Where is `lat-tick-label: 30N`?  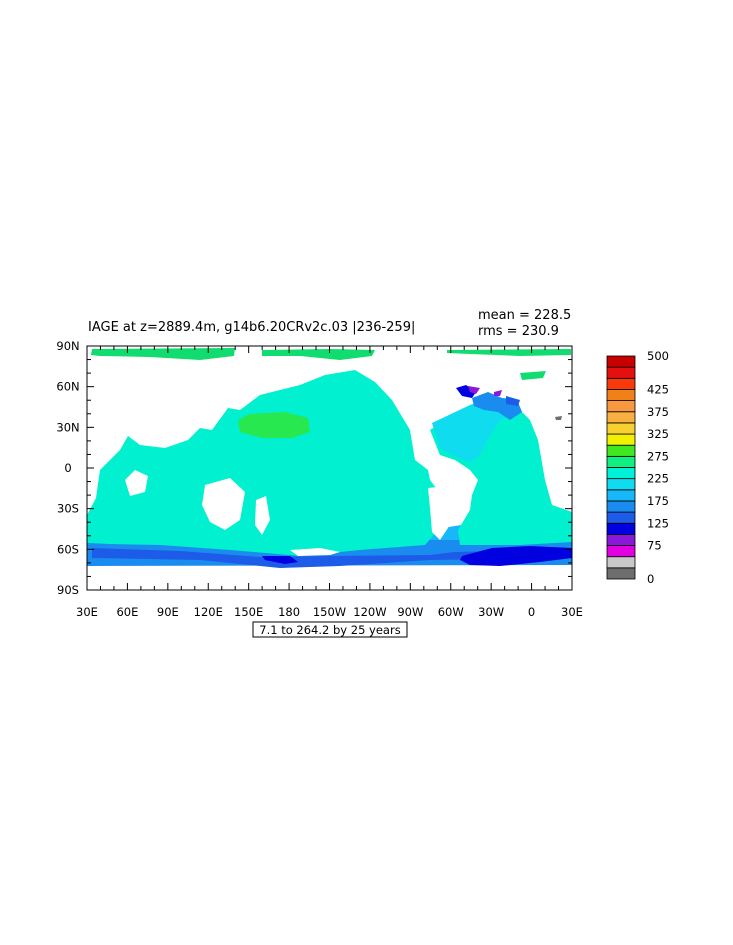 lat-tick-label: 30N is located at coordinates (67, 427).